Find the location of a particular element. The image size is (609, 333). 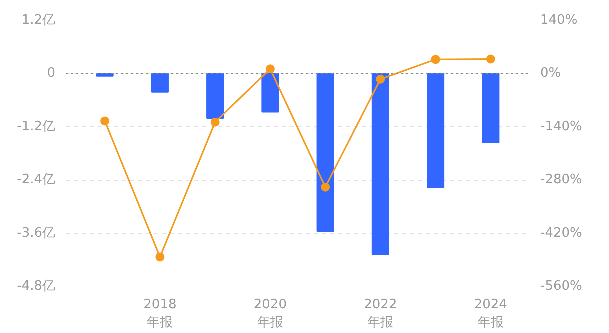

y2-tick-label: -560% is located at coordinates (561, 286).